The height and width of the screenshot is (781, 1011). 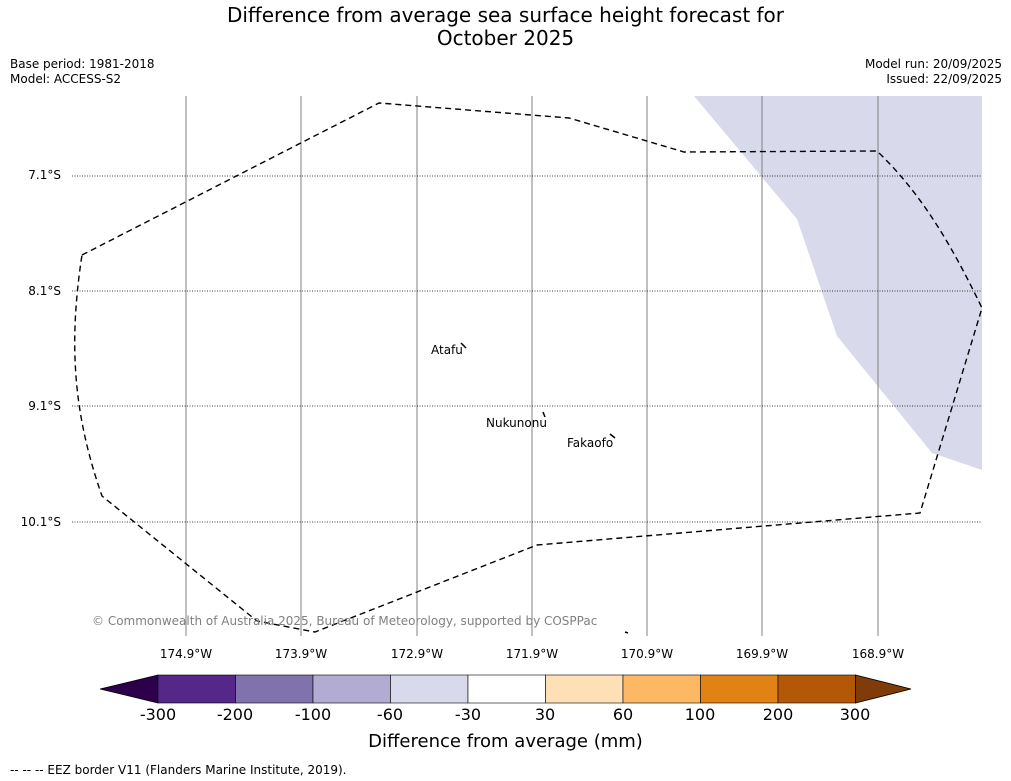 I want to click on colorbar-tick-1: -300, so click(x=158, y=714).